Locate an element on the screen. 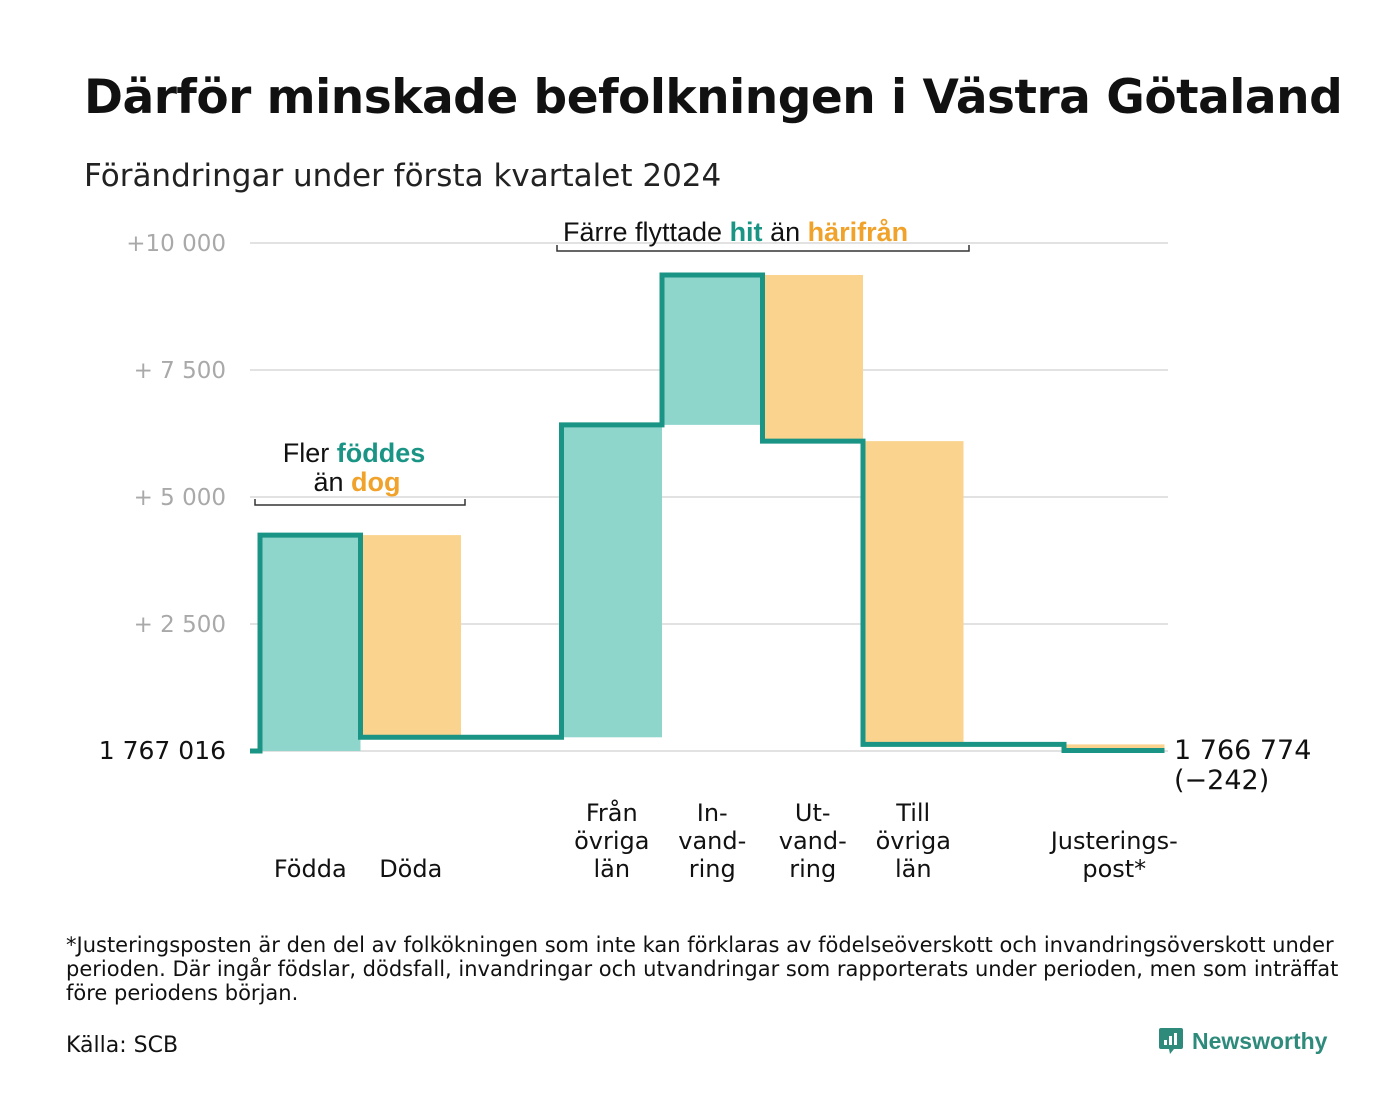  y-tick-label: + 7 500 is located at coordinates (180, 371).